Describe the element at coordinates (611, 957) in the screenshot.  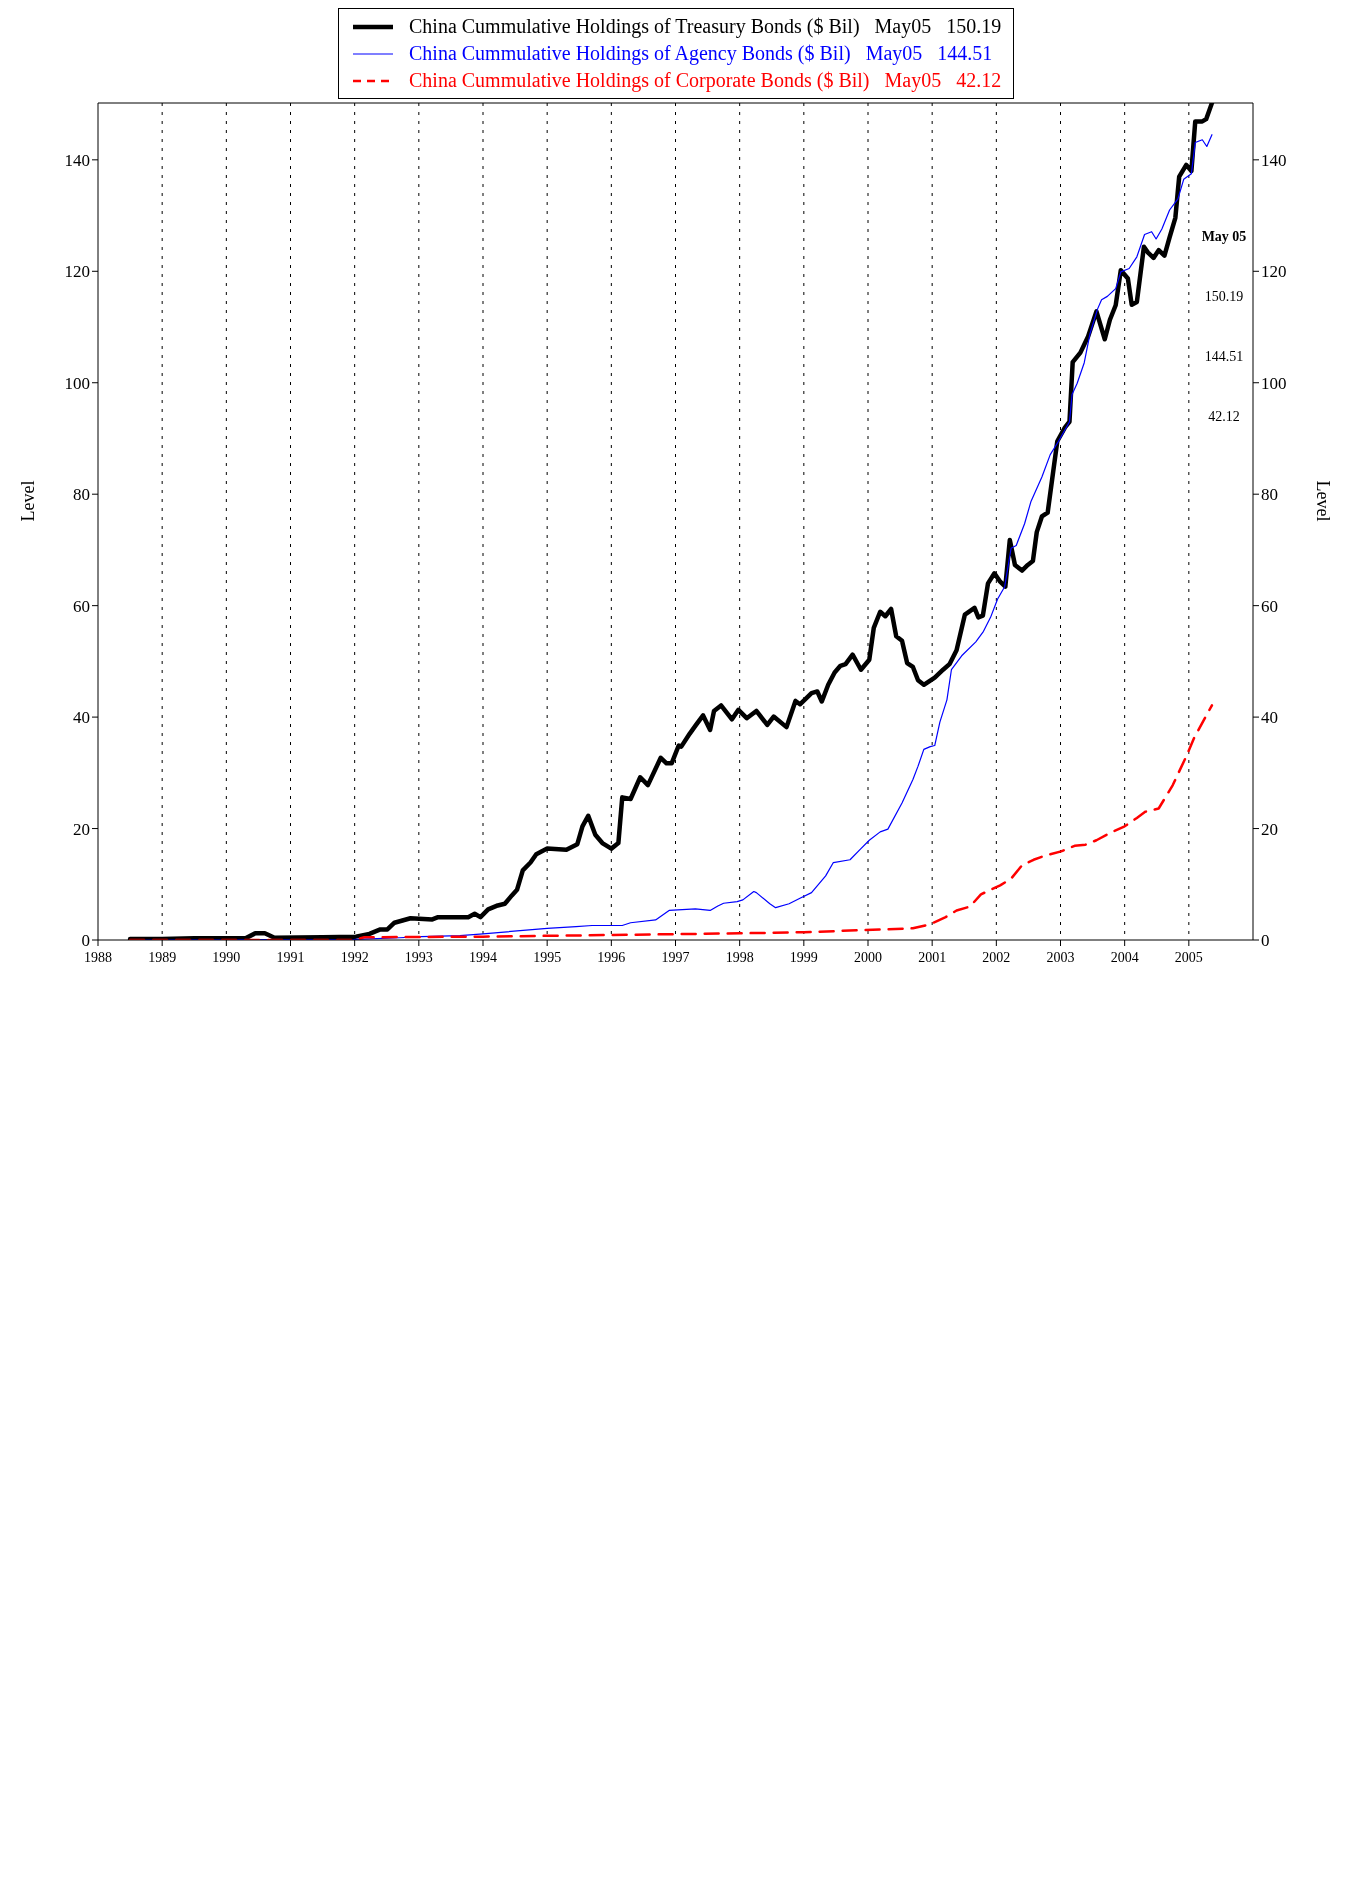
I see `x-tick-label: 1996` at that location.